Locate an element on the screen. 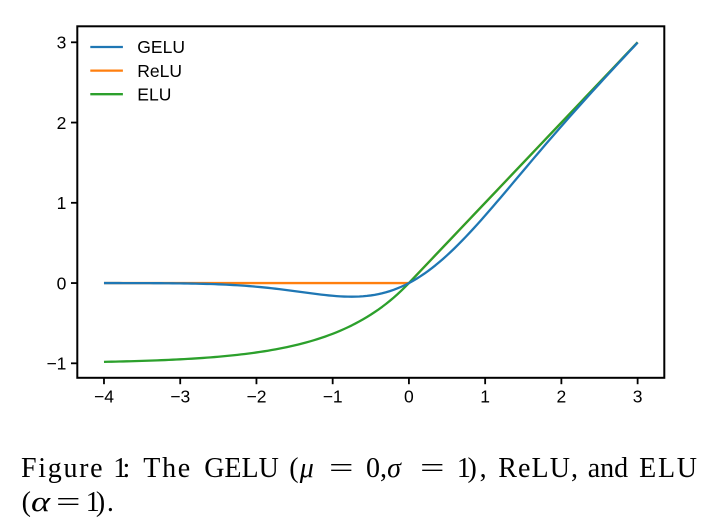 Image resolution: width=720 pixels, height=531 pixels. svg-text: ReLU is located at coordinates (159, 71).